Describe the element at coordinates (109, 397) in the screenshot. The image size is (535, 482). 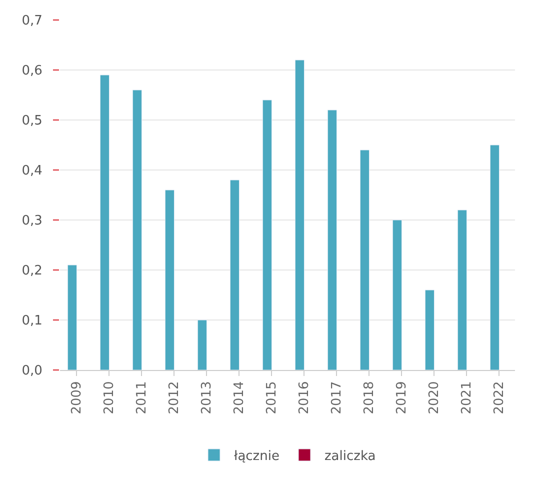
I see `x-tick-label: 2010` at that location.